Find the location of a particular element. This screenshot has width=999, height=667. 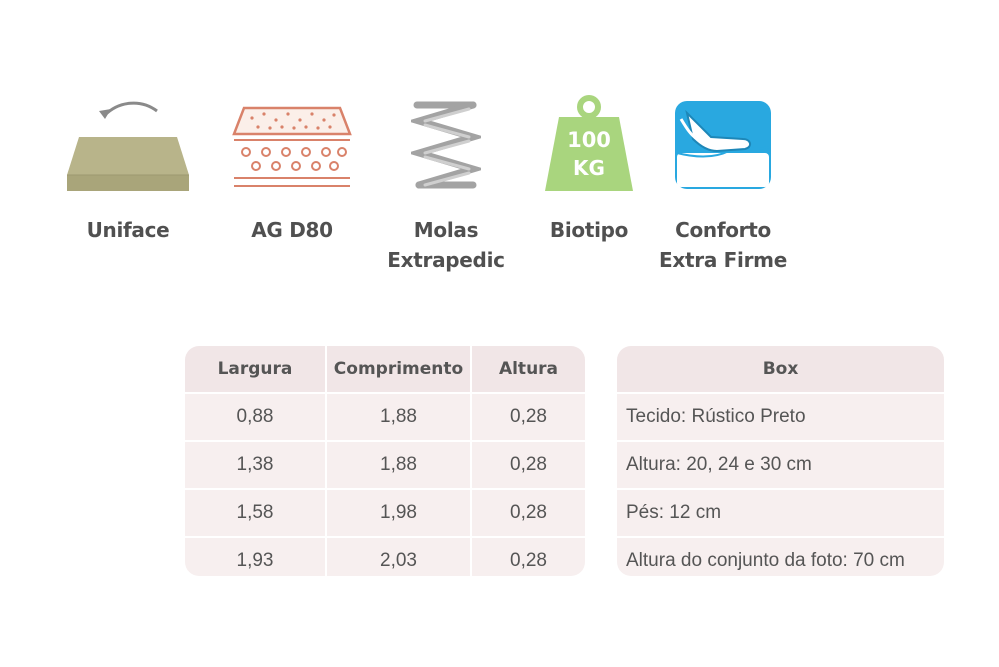

box-height: Altura: 20, 24 e 30 cm is located at coordinates (780, 465).